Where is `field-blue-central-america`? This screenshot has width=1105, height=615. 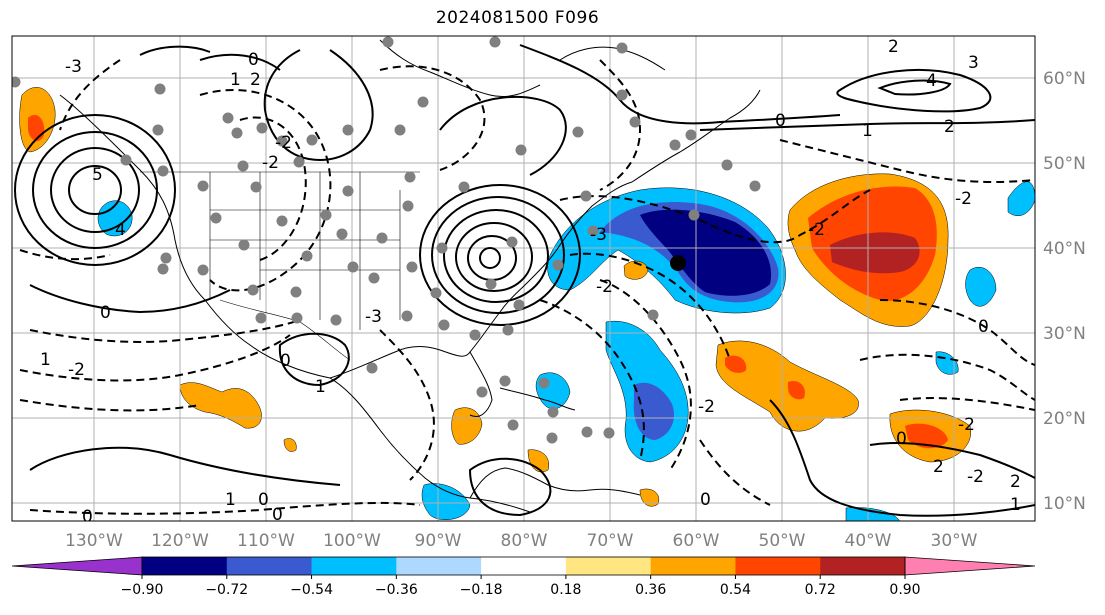 field-blue-central-america is located at coordinates (446, 501).